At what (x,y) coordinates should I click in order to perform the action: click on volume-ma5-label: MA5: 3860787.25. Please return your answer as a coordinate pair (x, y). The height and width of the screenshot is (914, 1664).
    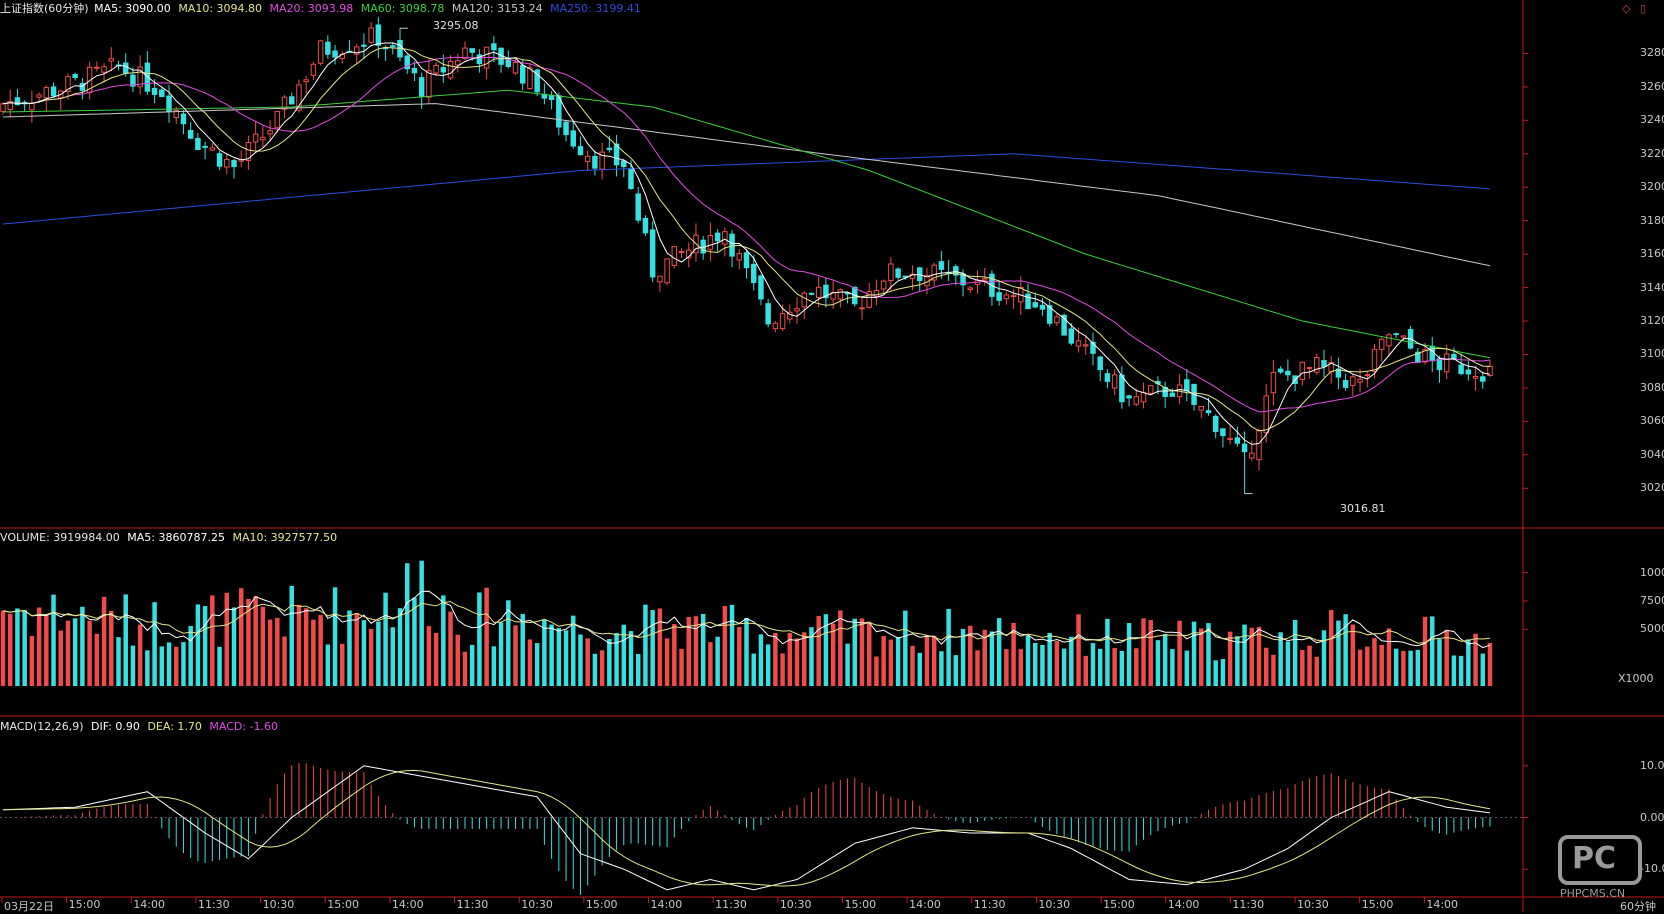
    Looking at the image, I should click on (176, 537).